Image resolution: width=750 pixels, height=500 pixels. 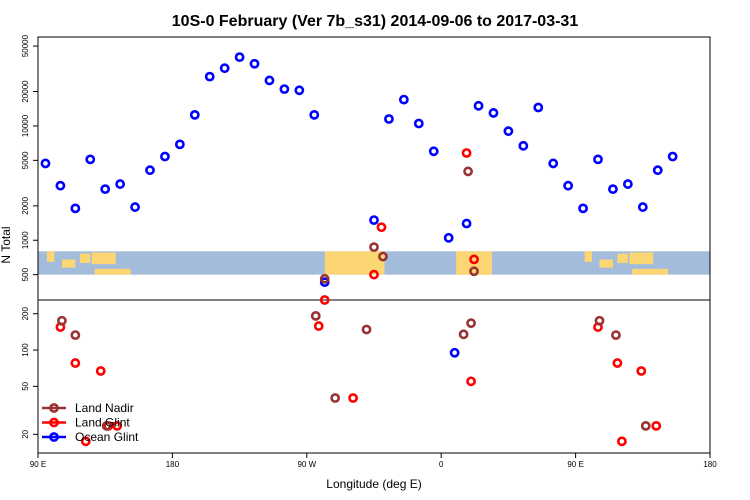 What do you see at coordinates (373, 484) in the screenshot?
I see `x-axis-label: Longitude (deg E)` at bounding box center [373, 484].